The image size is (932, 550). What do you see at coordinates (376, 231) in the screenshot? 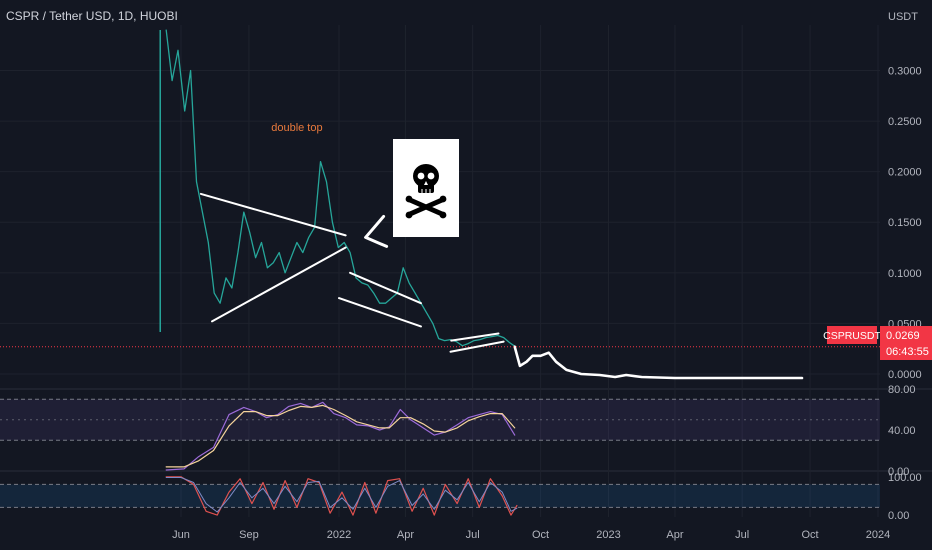
I see `chevron-arrow-icon` at bounding box center [376, 231].